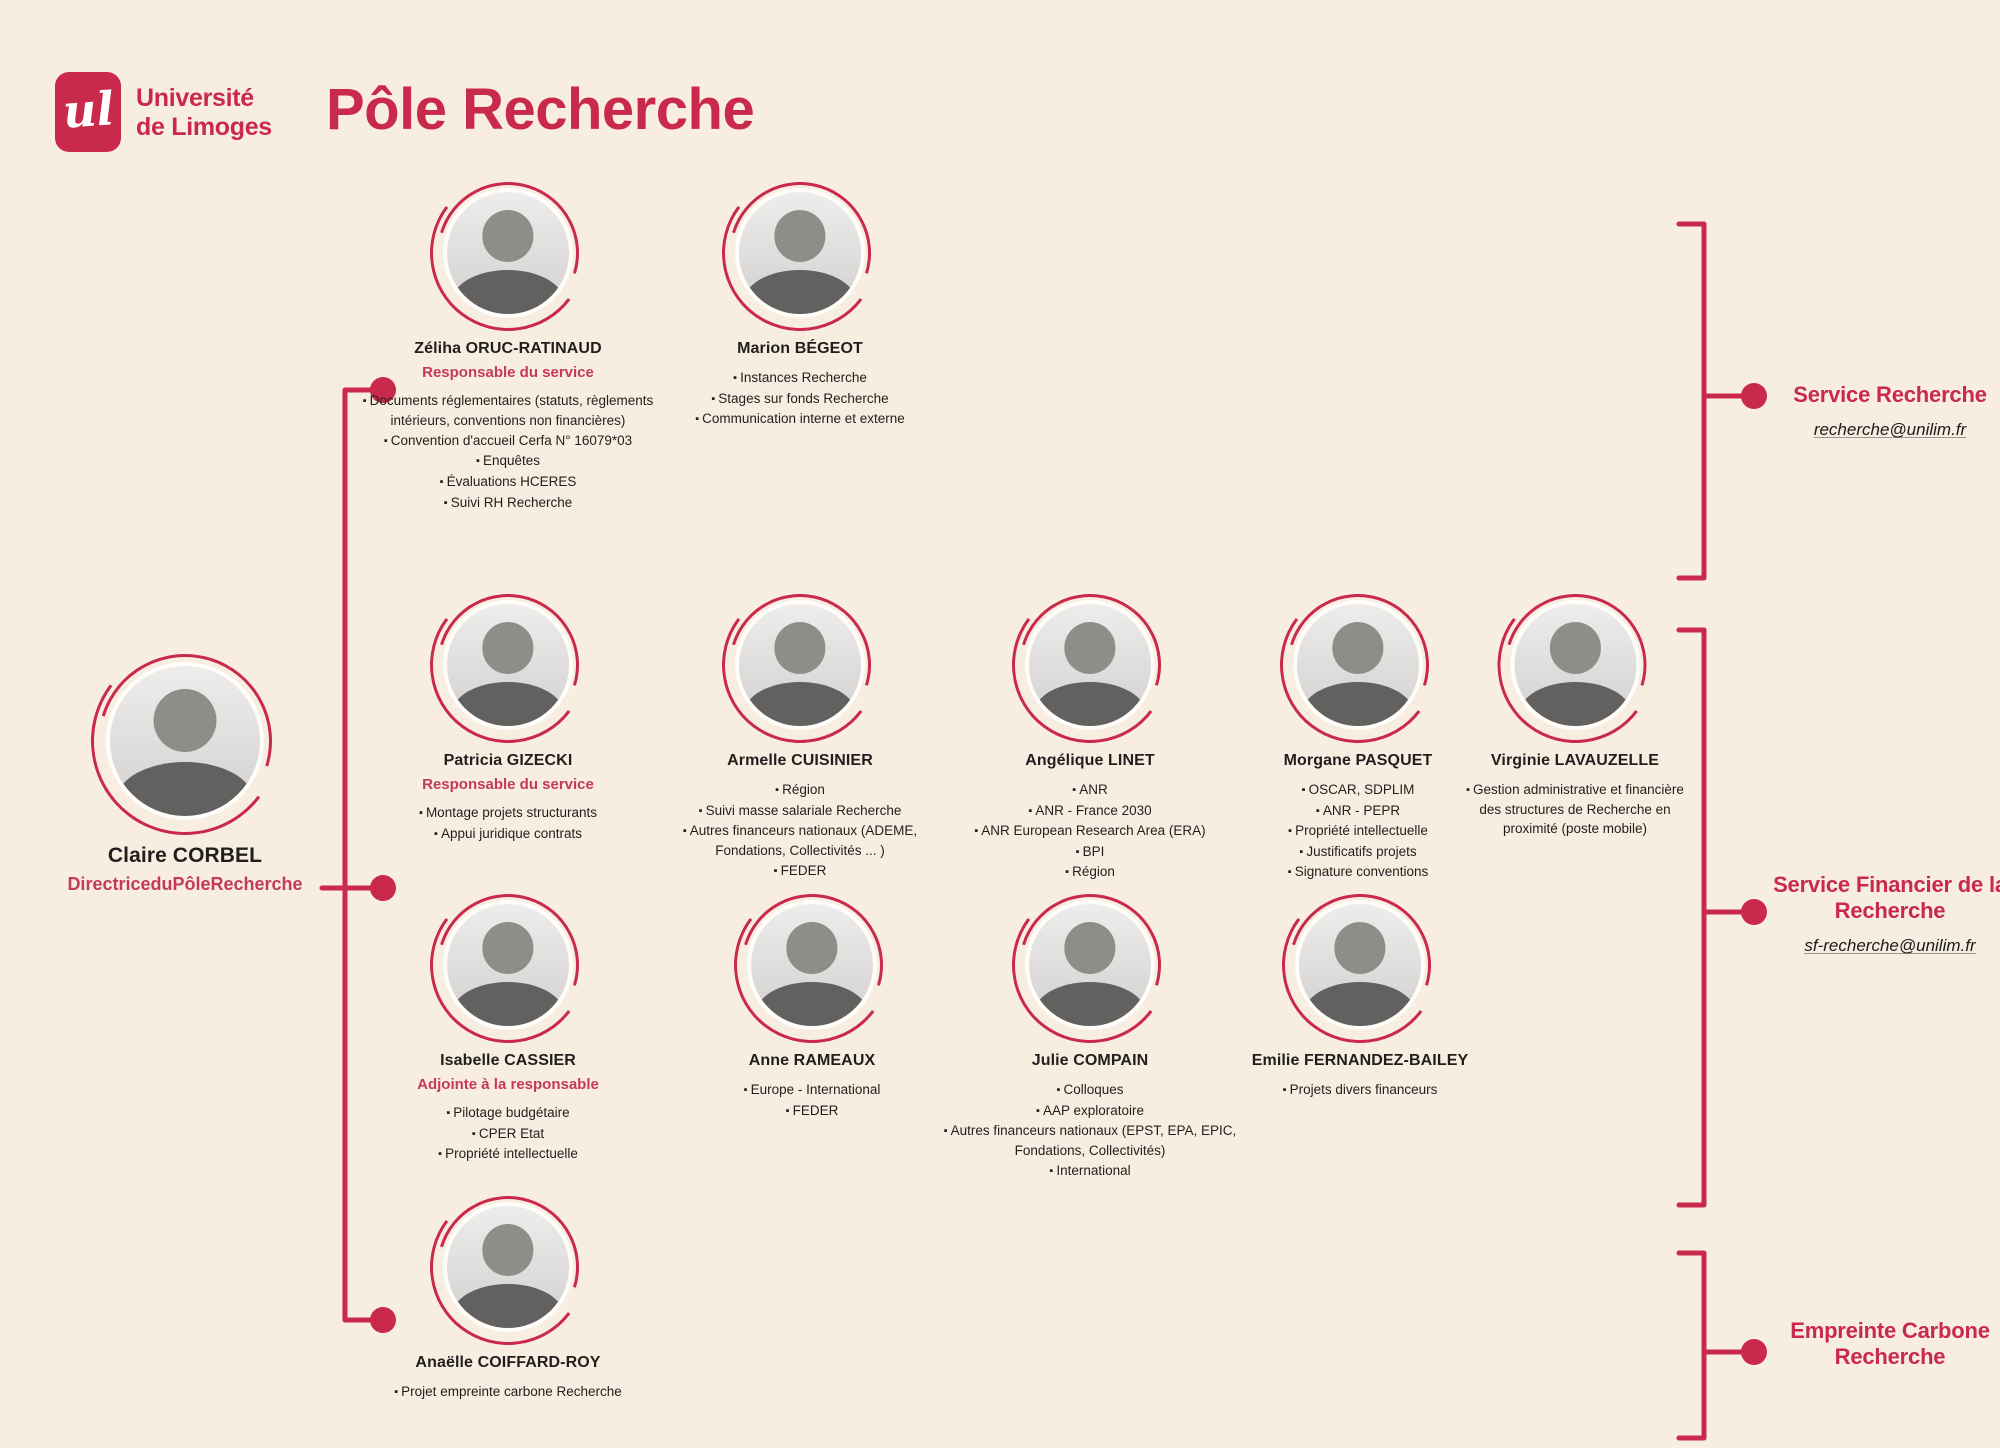 The height and width of the screenshot is (1448, 2000). Describe the element at coordinates (1890, 429) in the screenshot. I see `group-email-link: recherche@unilim.fr` at that location.